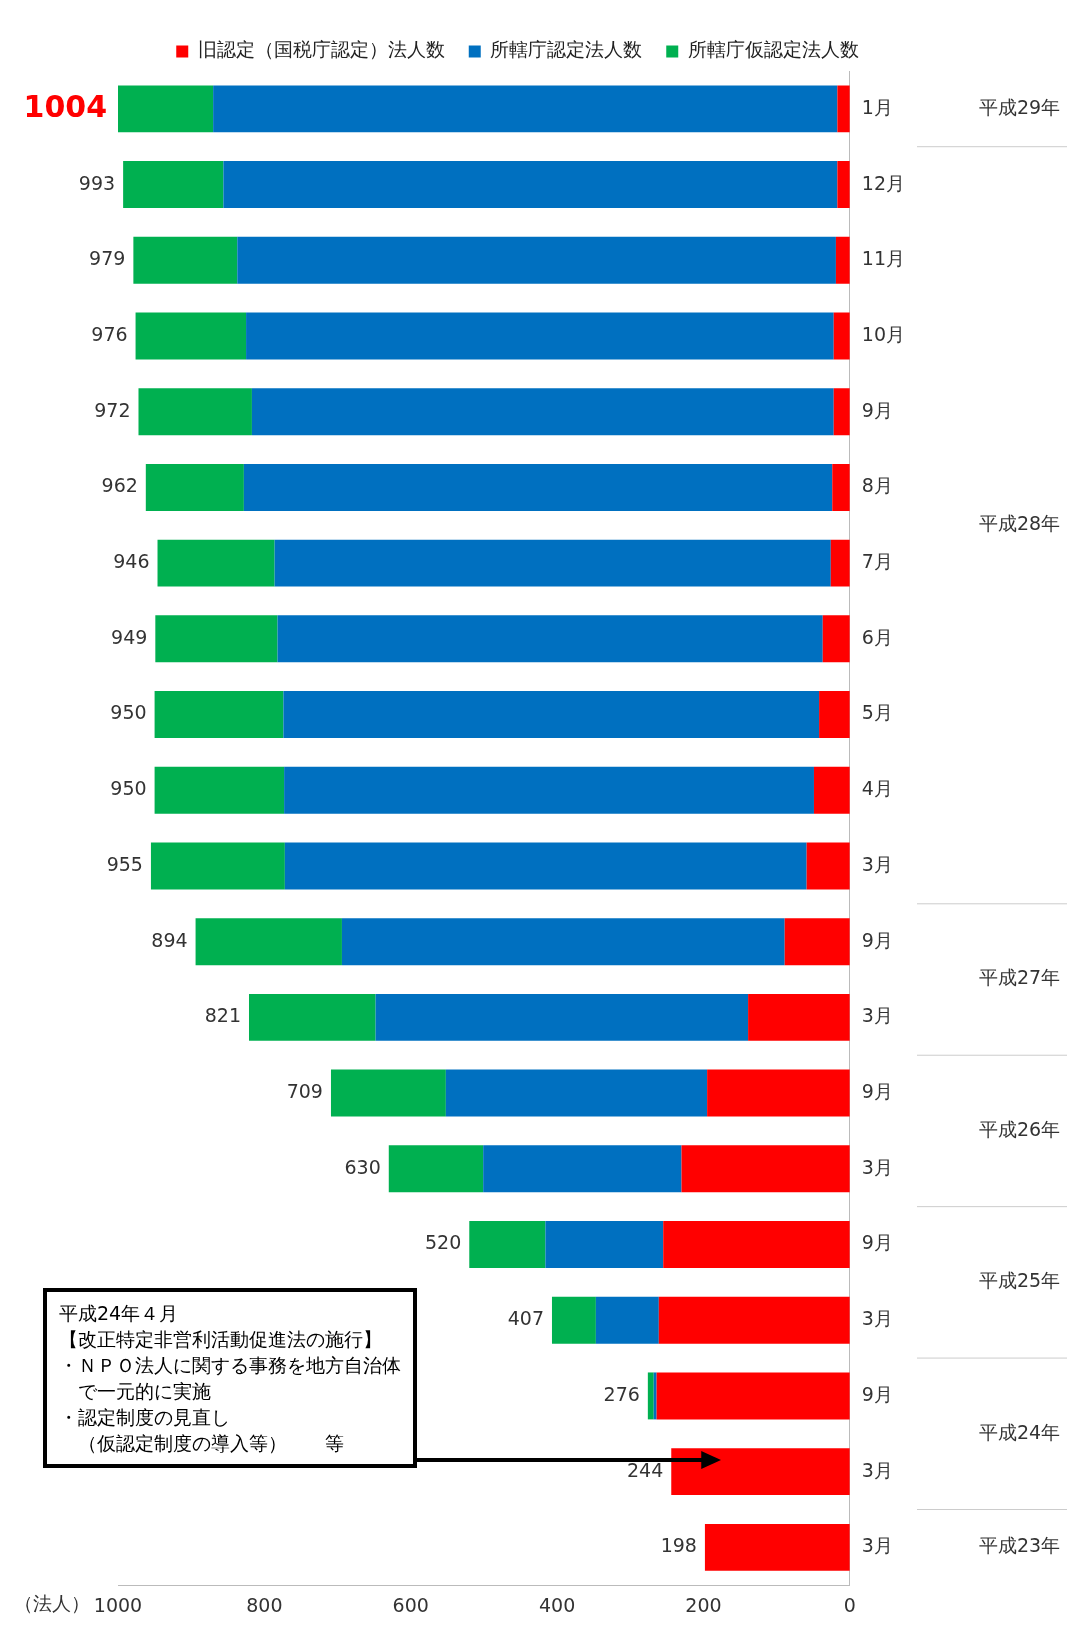 This screenshot has width=1075, height=1649. I want to click on text: 平成25年, so click(1020, 1280).